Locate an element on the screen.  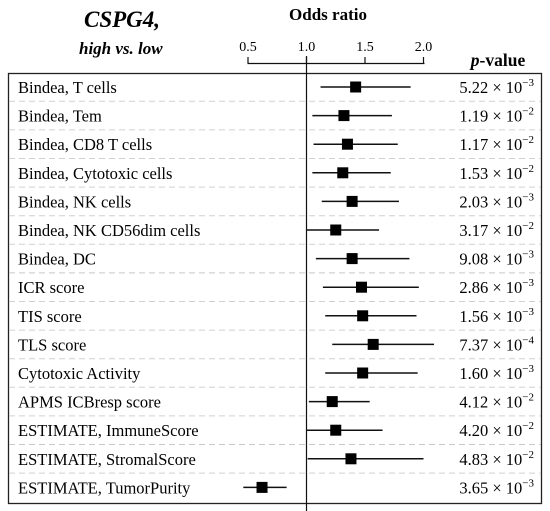
p-value-mantissa: 2.03 × 10 is located at coordinates (490, 201).